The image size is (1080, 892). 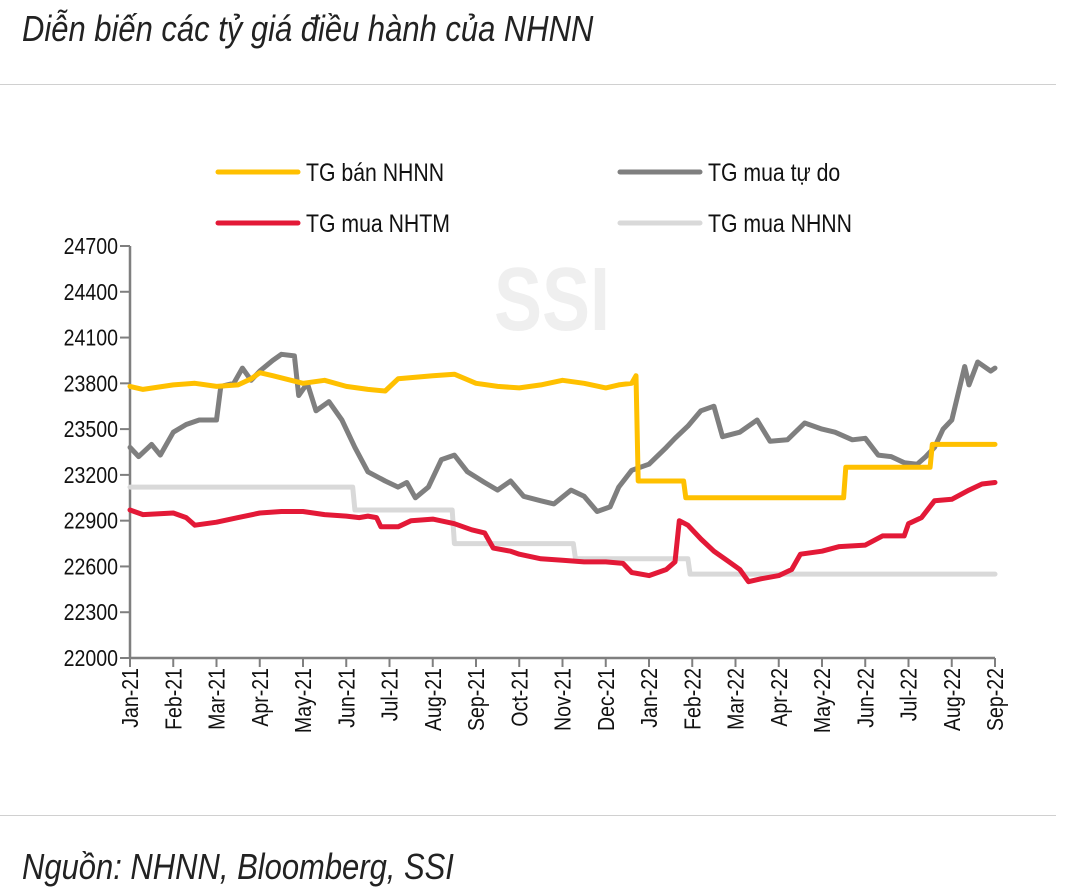 What do you see at coordinates (91, 521) in the screenshot?
I see `y-tick-label: 22900` at bounding box center [91, 521].